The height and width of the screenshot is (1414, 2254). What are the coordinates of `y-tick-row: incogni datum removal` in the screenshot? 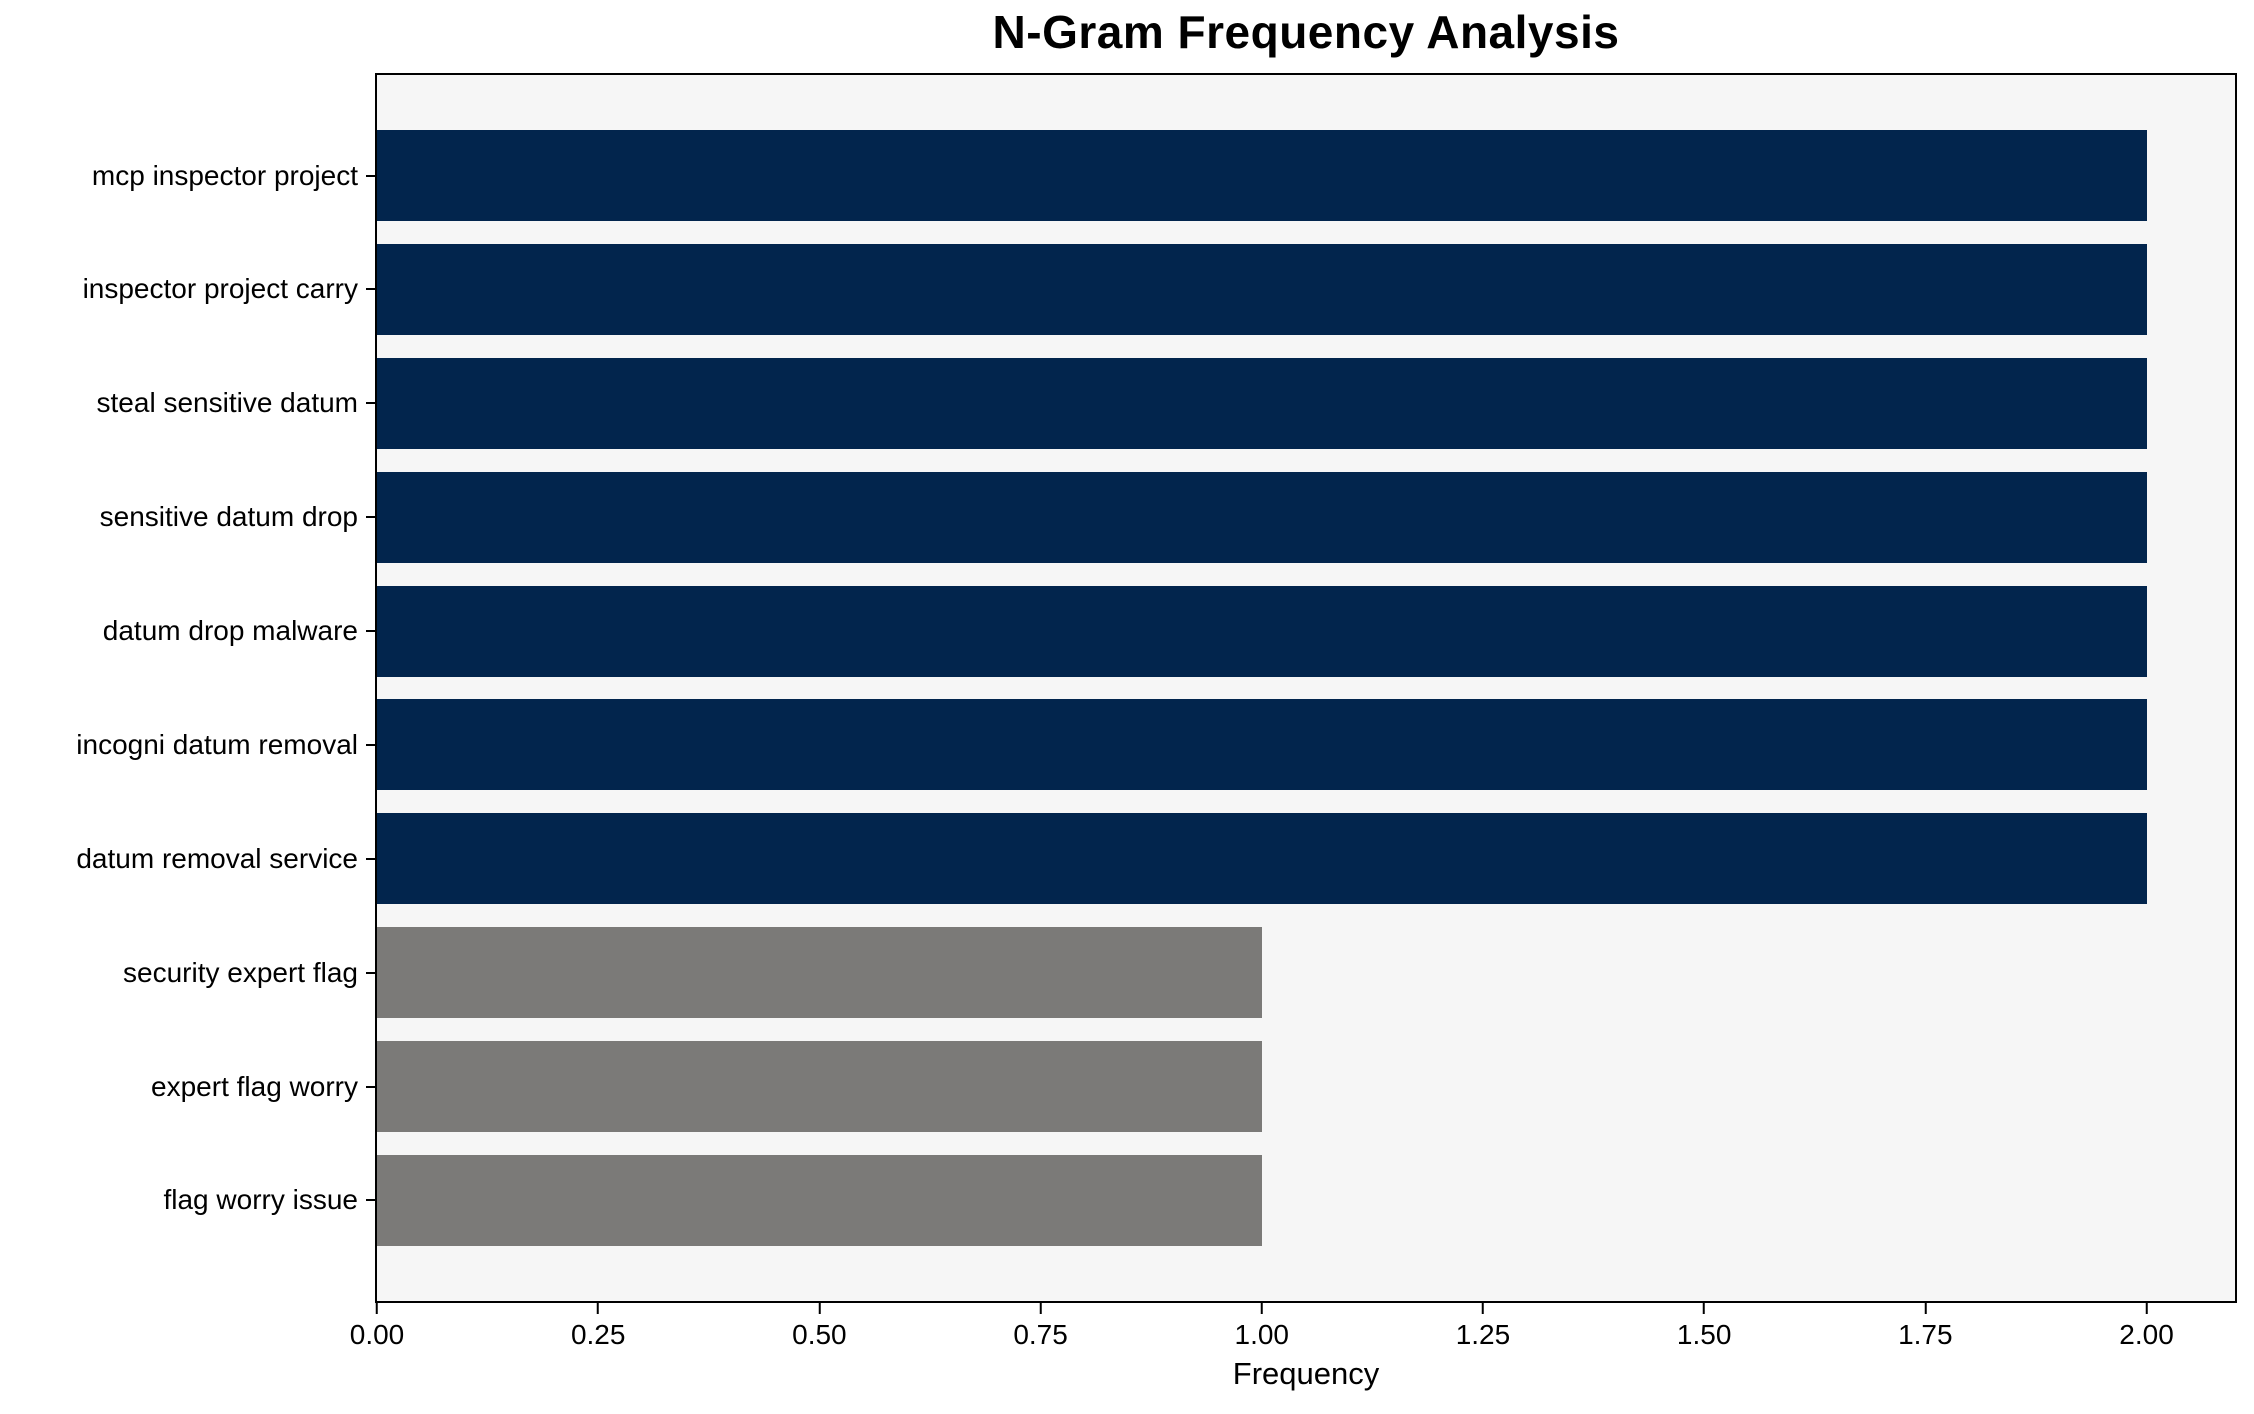 It's located at (187, 744).